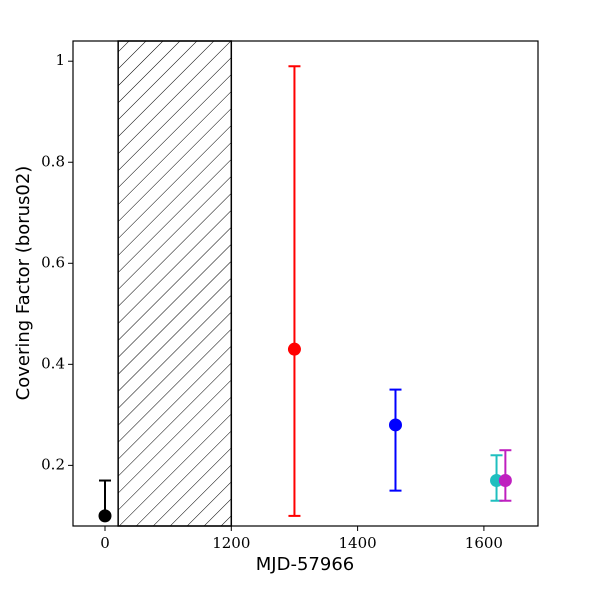  What do you see at coordinates (23, 283) in the screenshot?
I see `y-axis-label: Covering Factor (borus02)` at bounding box center [23, 283].